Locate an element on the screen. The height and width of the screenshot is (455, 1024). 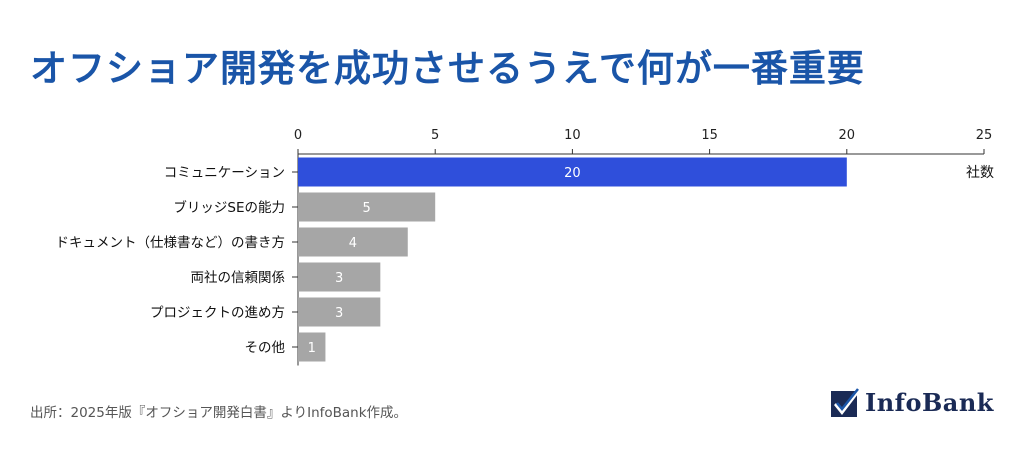
source-note: 出所：2025年版『オフショア開発白書』よりInfoBank作成。 is located at coordinates (219, 413).